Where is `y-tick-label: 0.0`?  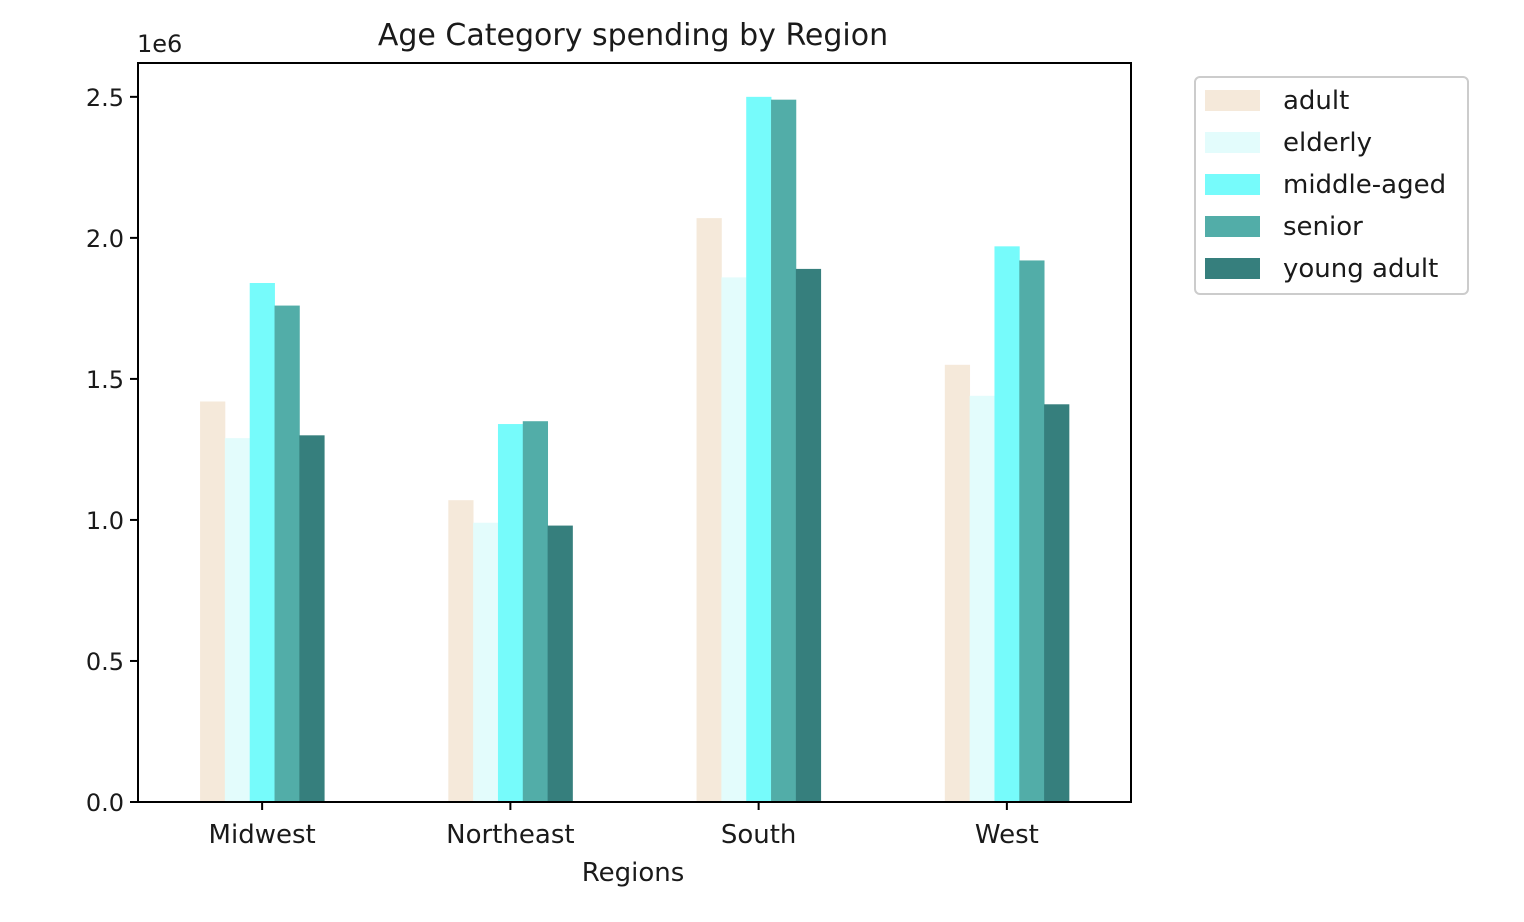
y-tick-label: 0.0 is located at coordinates (105, 803).